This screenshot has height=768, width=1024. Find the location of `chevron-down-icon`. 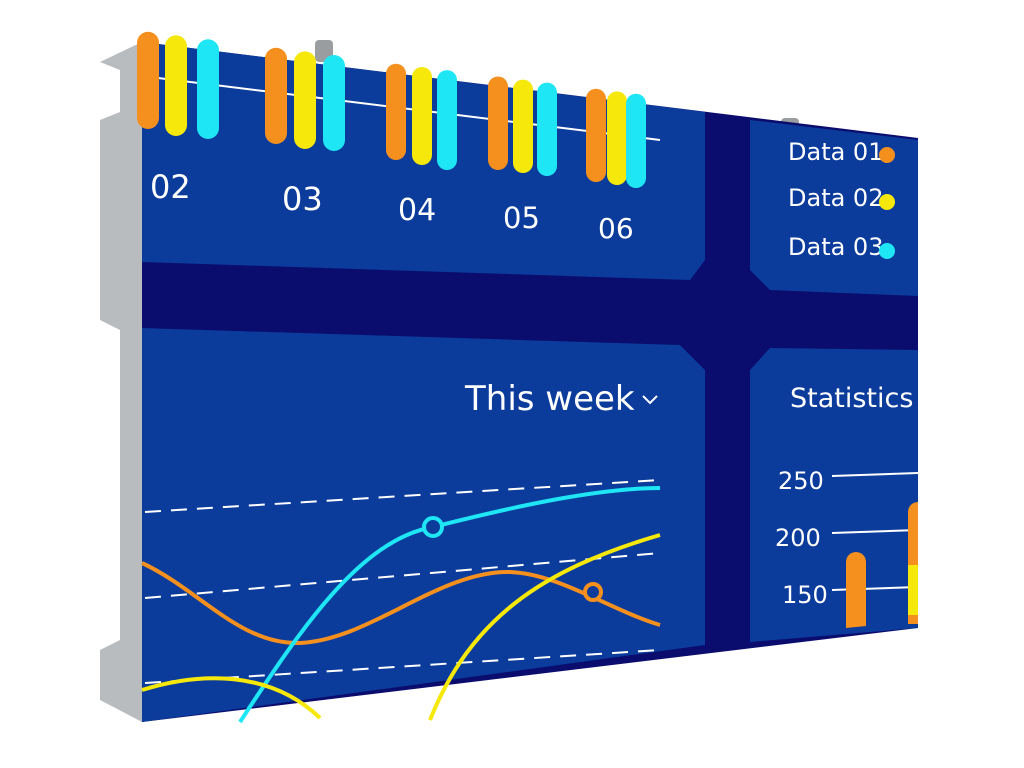

chevron-down-icon is located at coordinates (650, 400).